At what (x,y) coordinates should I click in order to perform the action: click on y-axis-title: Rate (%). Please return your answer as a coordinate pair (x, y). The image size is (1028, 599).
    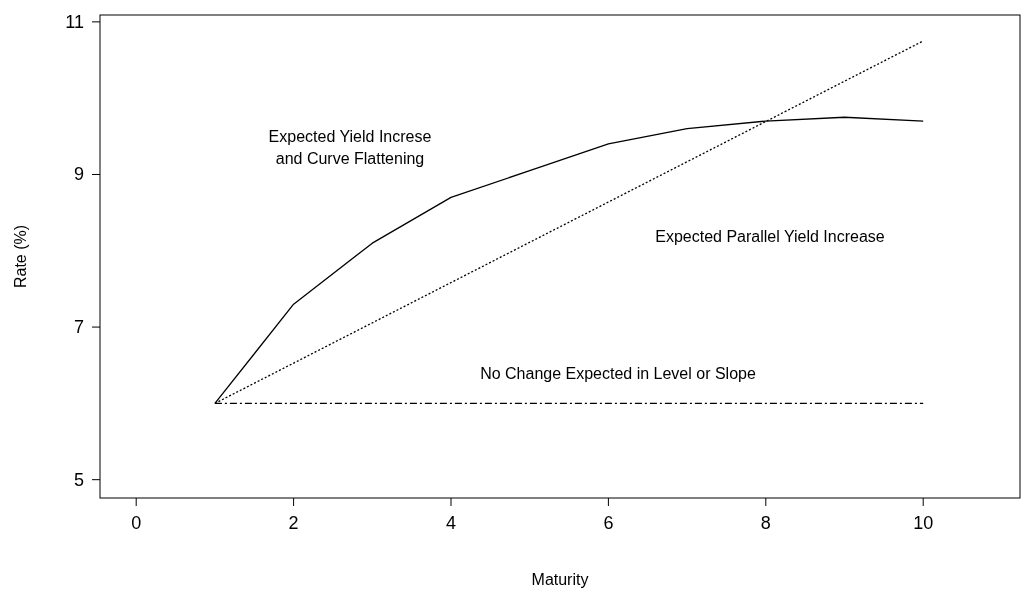
    Looking at the image, I should click on (20, 256).